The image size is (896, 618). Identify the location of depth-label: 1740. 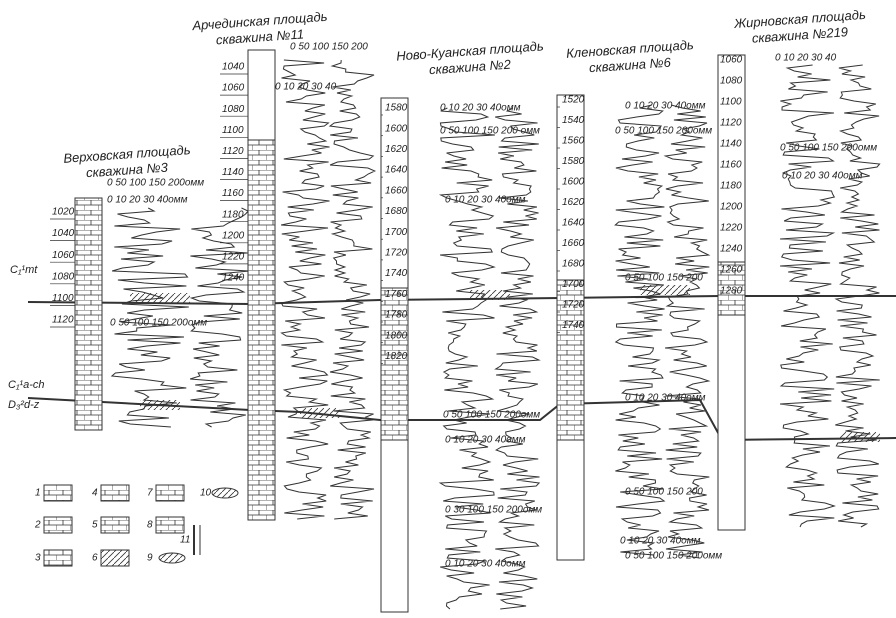
(573, 325).